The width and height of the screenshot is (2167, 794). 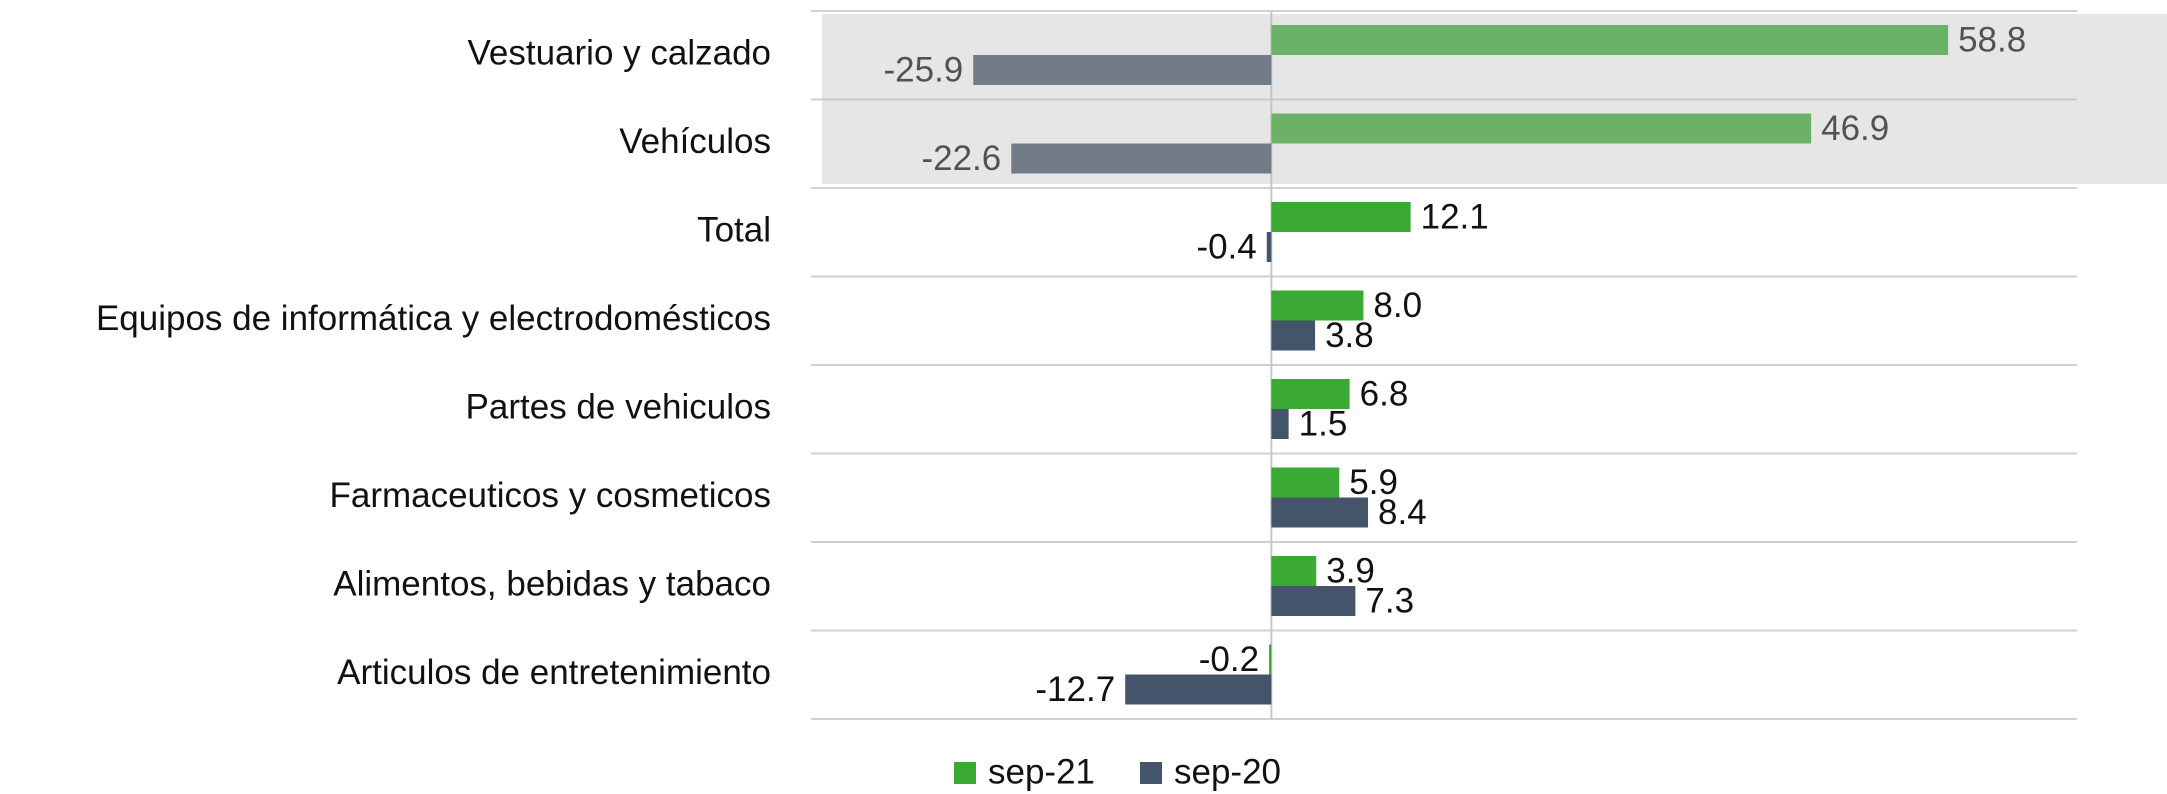 What do you see at coordinates (1494, 99) in the screenshot?
I see `highlight-band` at bounding box center [1494, 99].